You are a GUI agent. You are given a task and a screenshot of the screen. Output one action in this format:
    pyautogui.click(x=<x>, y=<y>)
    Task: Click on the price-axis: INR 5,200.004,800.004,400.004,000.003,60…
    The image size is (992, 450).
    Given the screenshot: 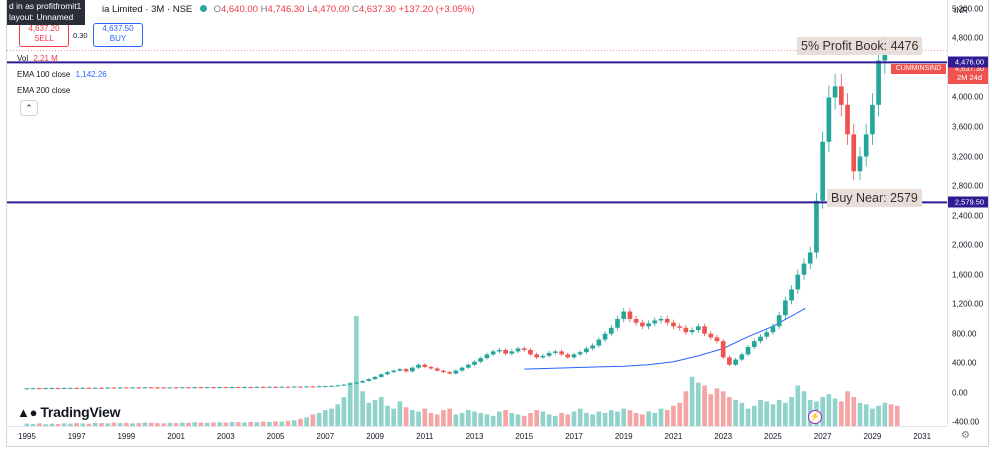 What is the action you would take?
    pyautogui.click(x=967, y=213)
    